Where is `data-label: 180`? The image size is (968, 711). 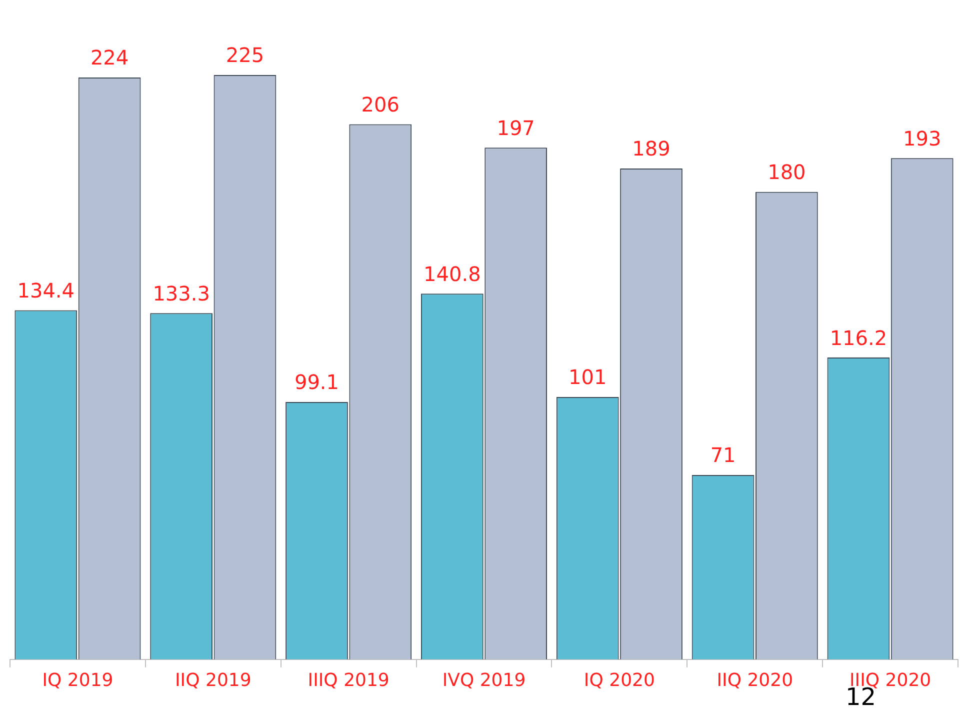
data-label: 180 is located at coordinates (787, 172).